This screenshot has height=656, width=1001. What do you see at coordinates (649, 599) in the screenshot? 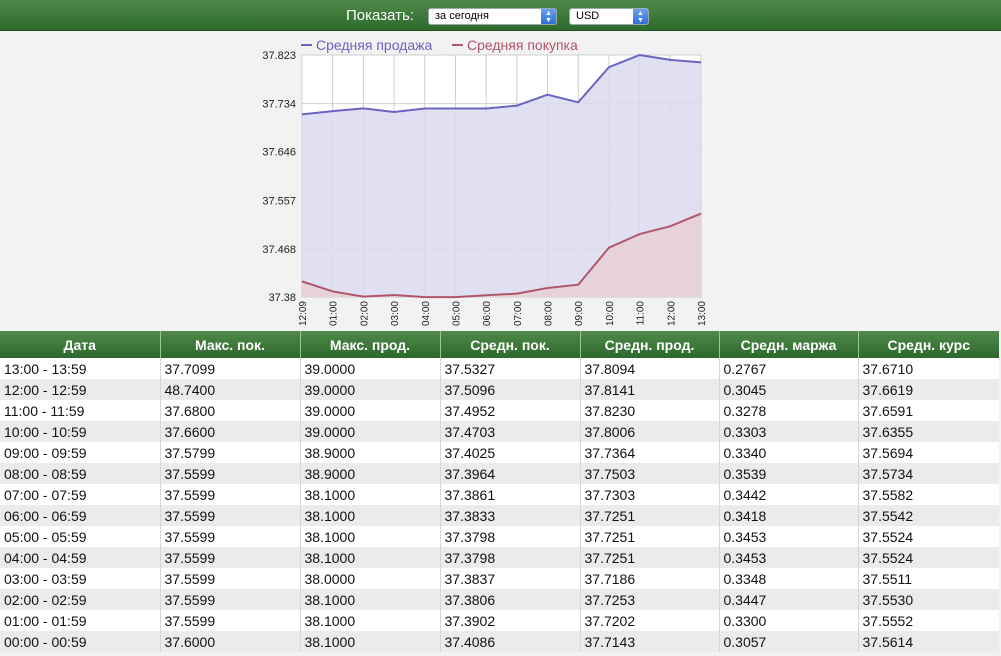
I see `cell-col-avg-sell: 37.7253` at bounding box center [649, 599].